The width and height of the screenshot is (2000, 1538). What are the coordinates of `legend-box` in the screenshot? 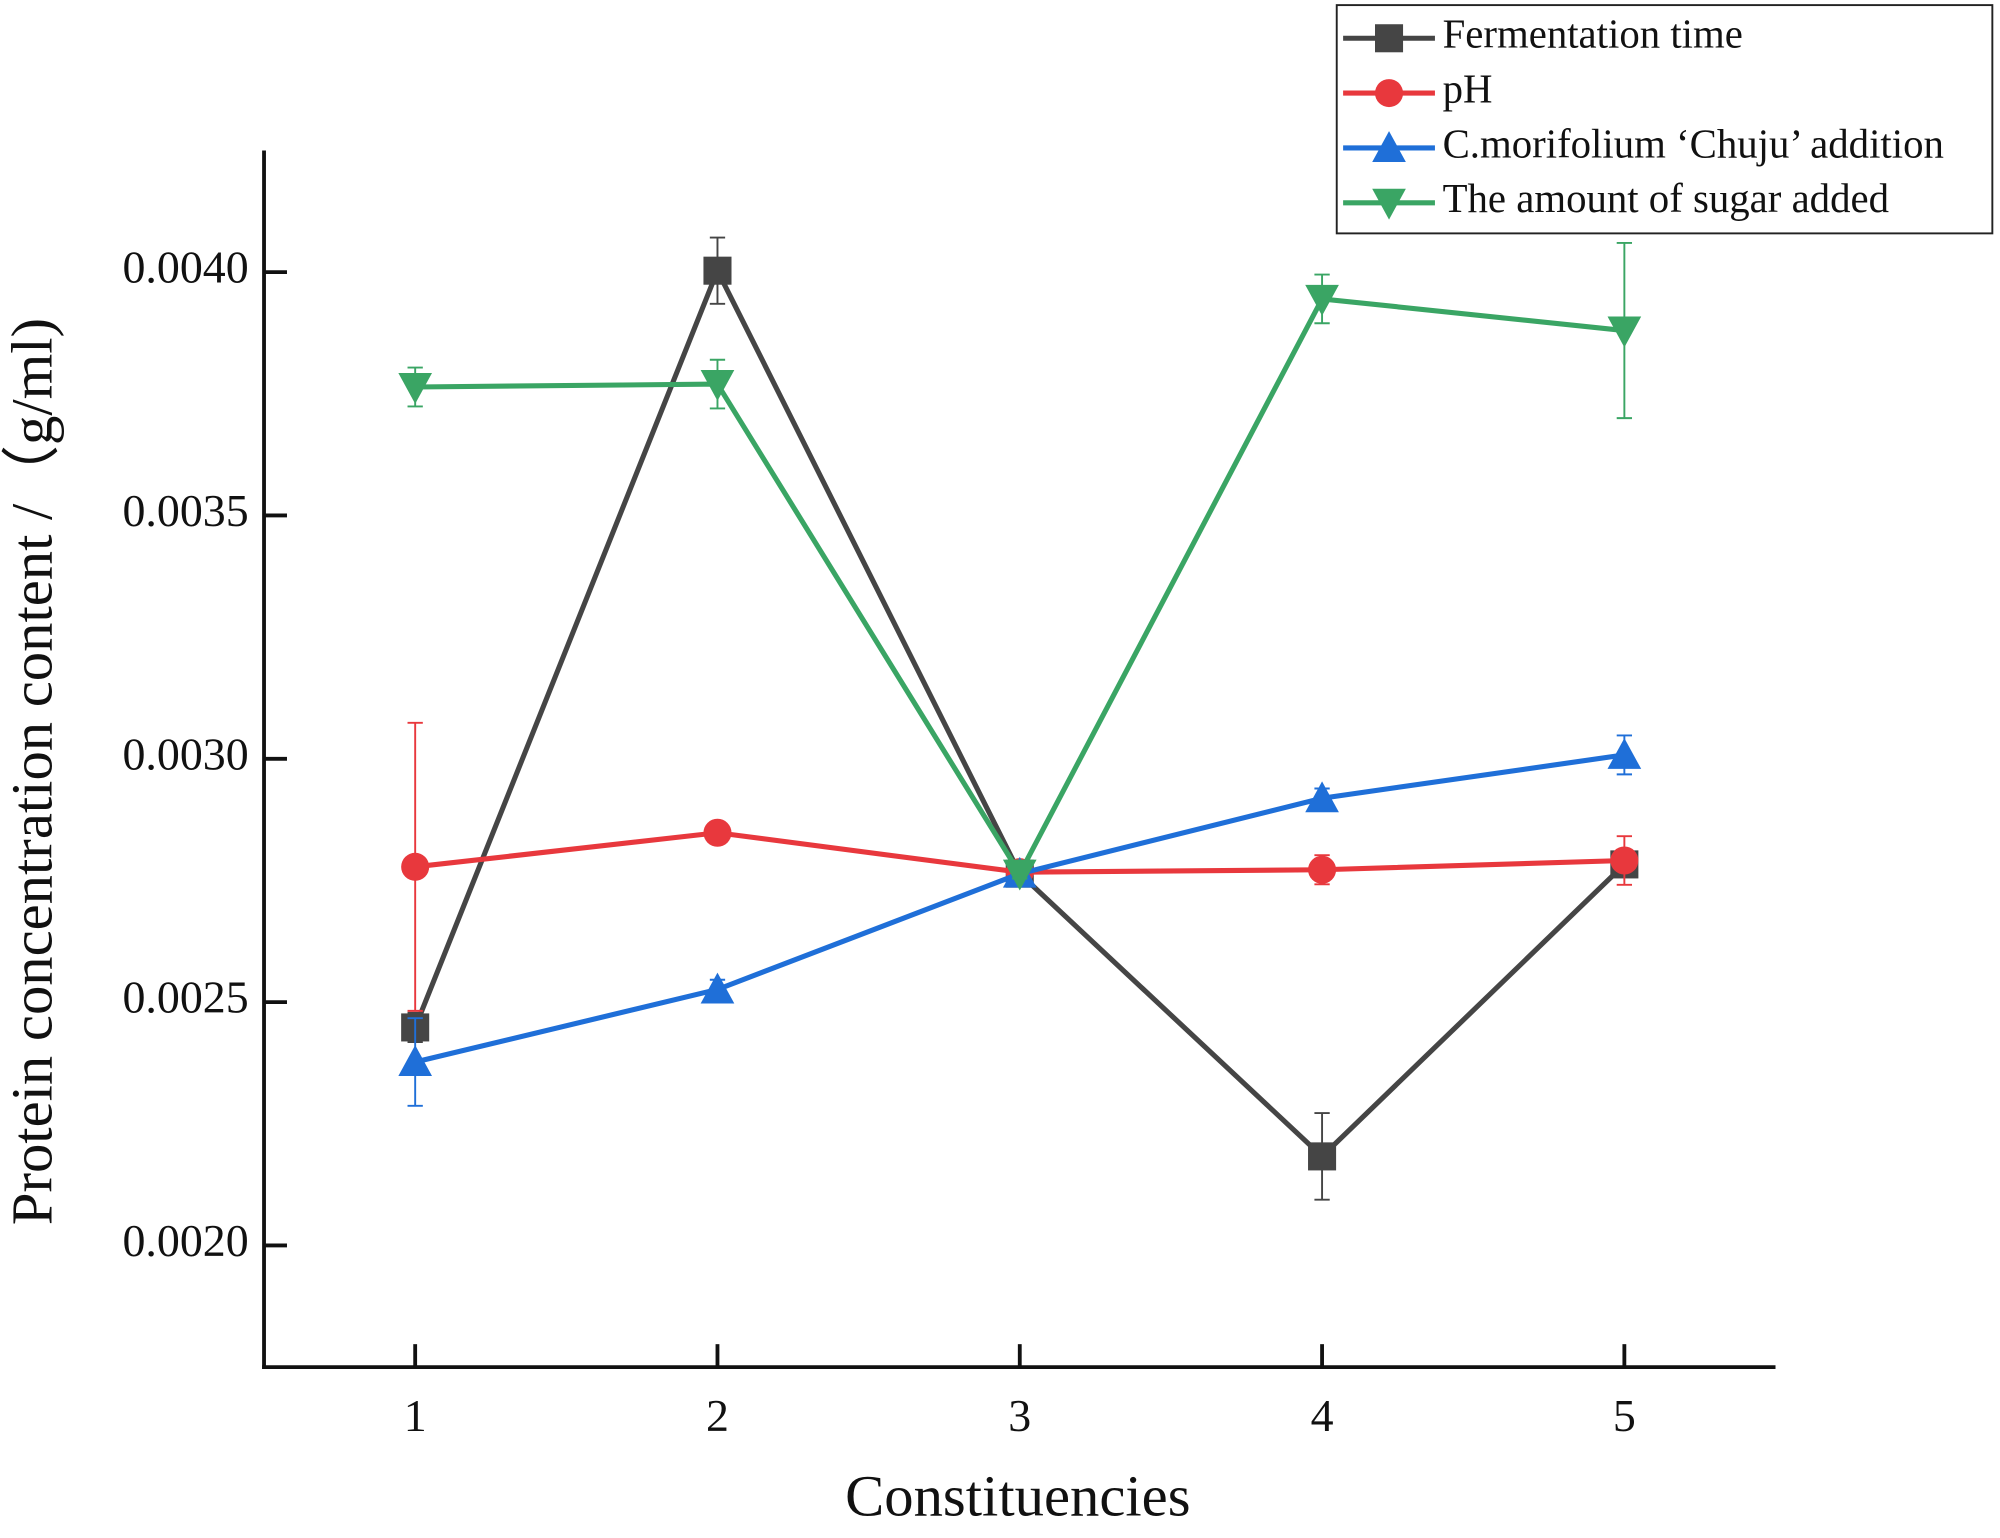 It's located at (1664, 119).